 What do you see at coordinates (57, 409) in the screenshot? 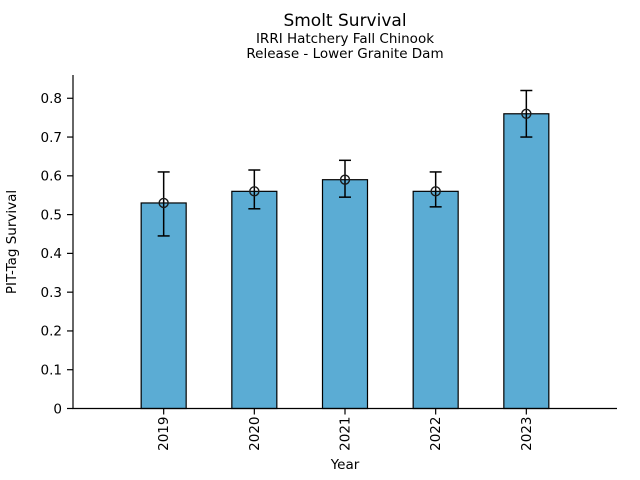
I see `y-tick-label: 0` at bounding box center [57, 409].